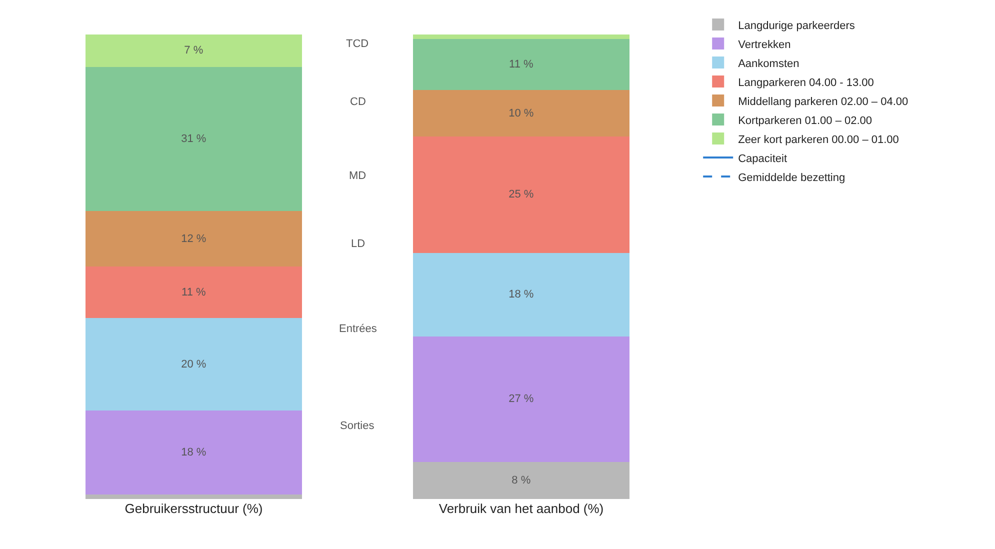 This screenshot has height=549, width=995. What do you see at coordinates (805, 120) in the screenshot?
I see `legend-label: Kortparkeren 01.00 – 02.00` at bounding box center [805, 120].